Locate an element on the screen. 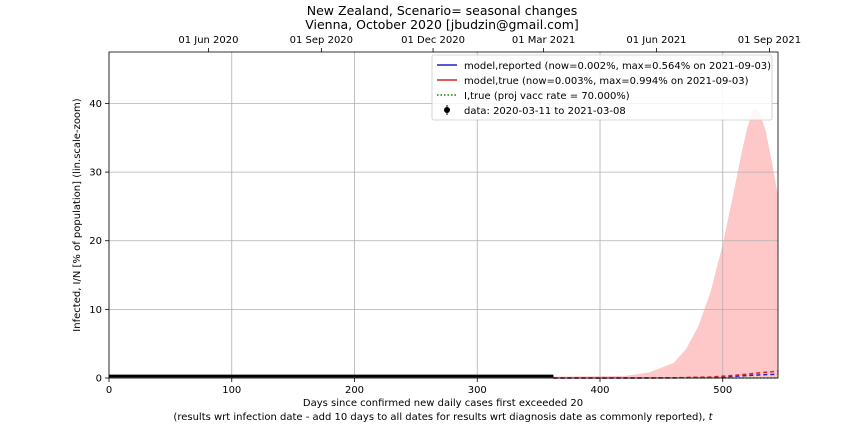 This screenshot has width=864, height=432. top-tick-label: 01 Jun 2021 is located at coordinates (656, 40).